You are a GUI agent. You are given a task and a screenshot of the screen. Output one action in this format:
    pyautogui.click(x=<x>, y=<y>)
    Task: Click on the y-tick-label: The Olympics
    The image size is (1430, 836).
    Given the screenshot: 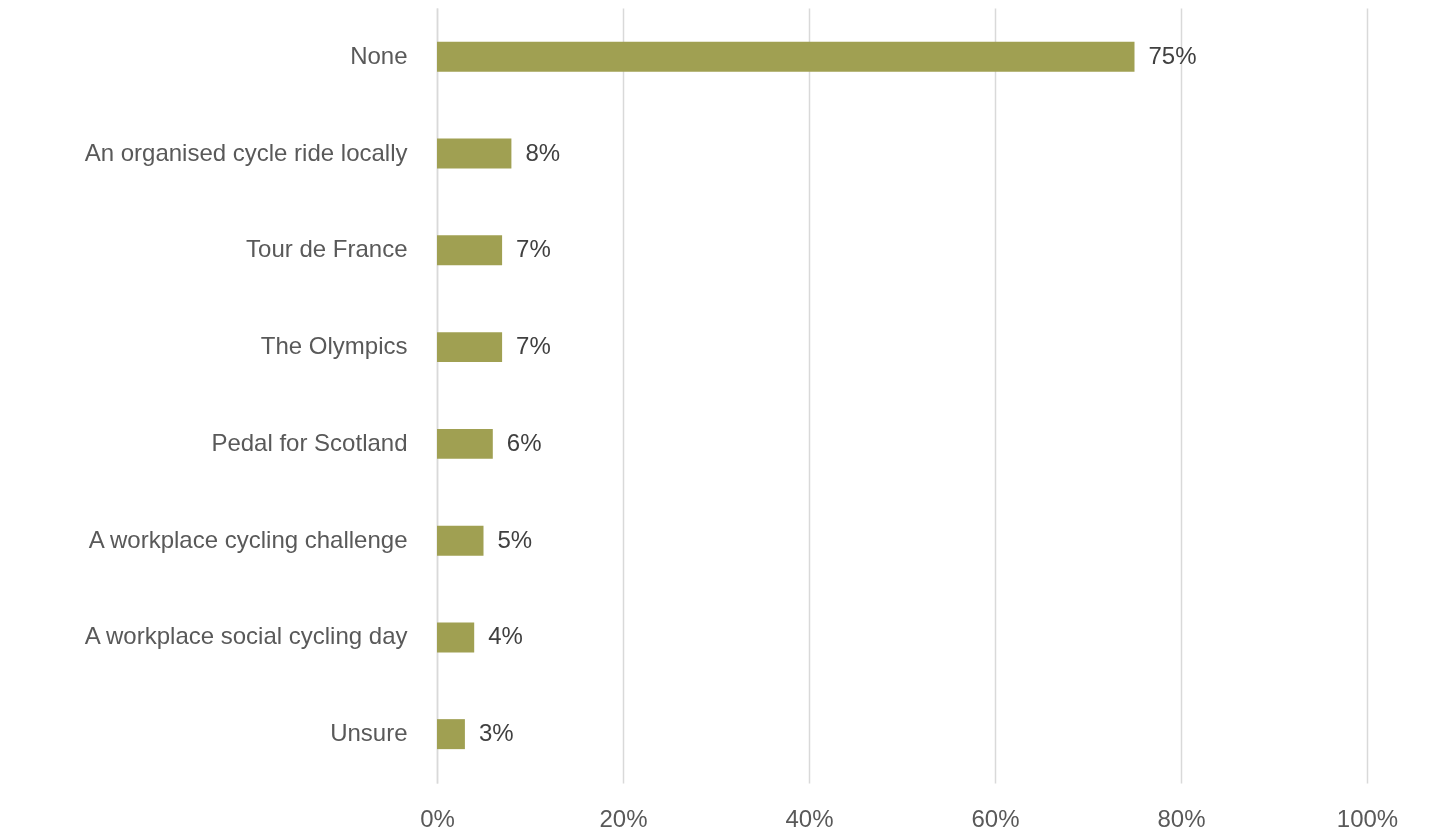 What is the action you would take?
    pyautogui.click(x=334, y=346)
    